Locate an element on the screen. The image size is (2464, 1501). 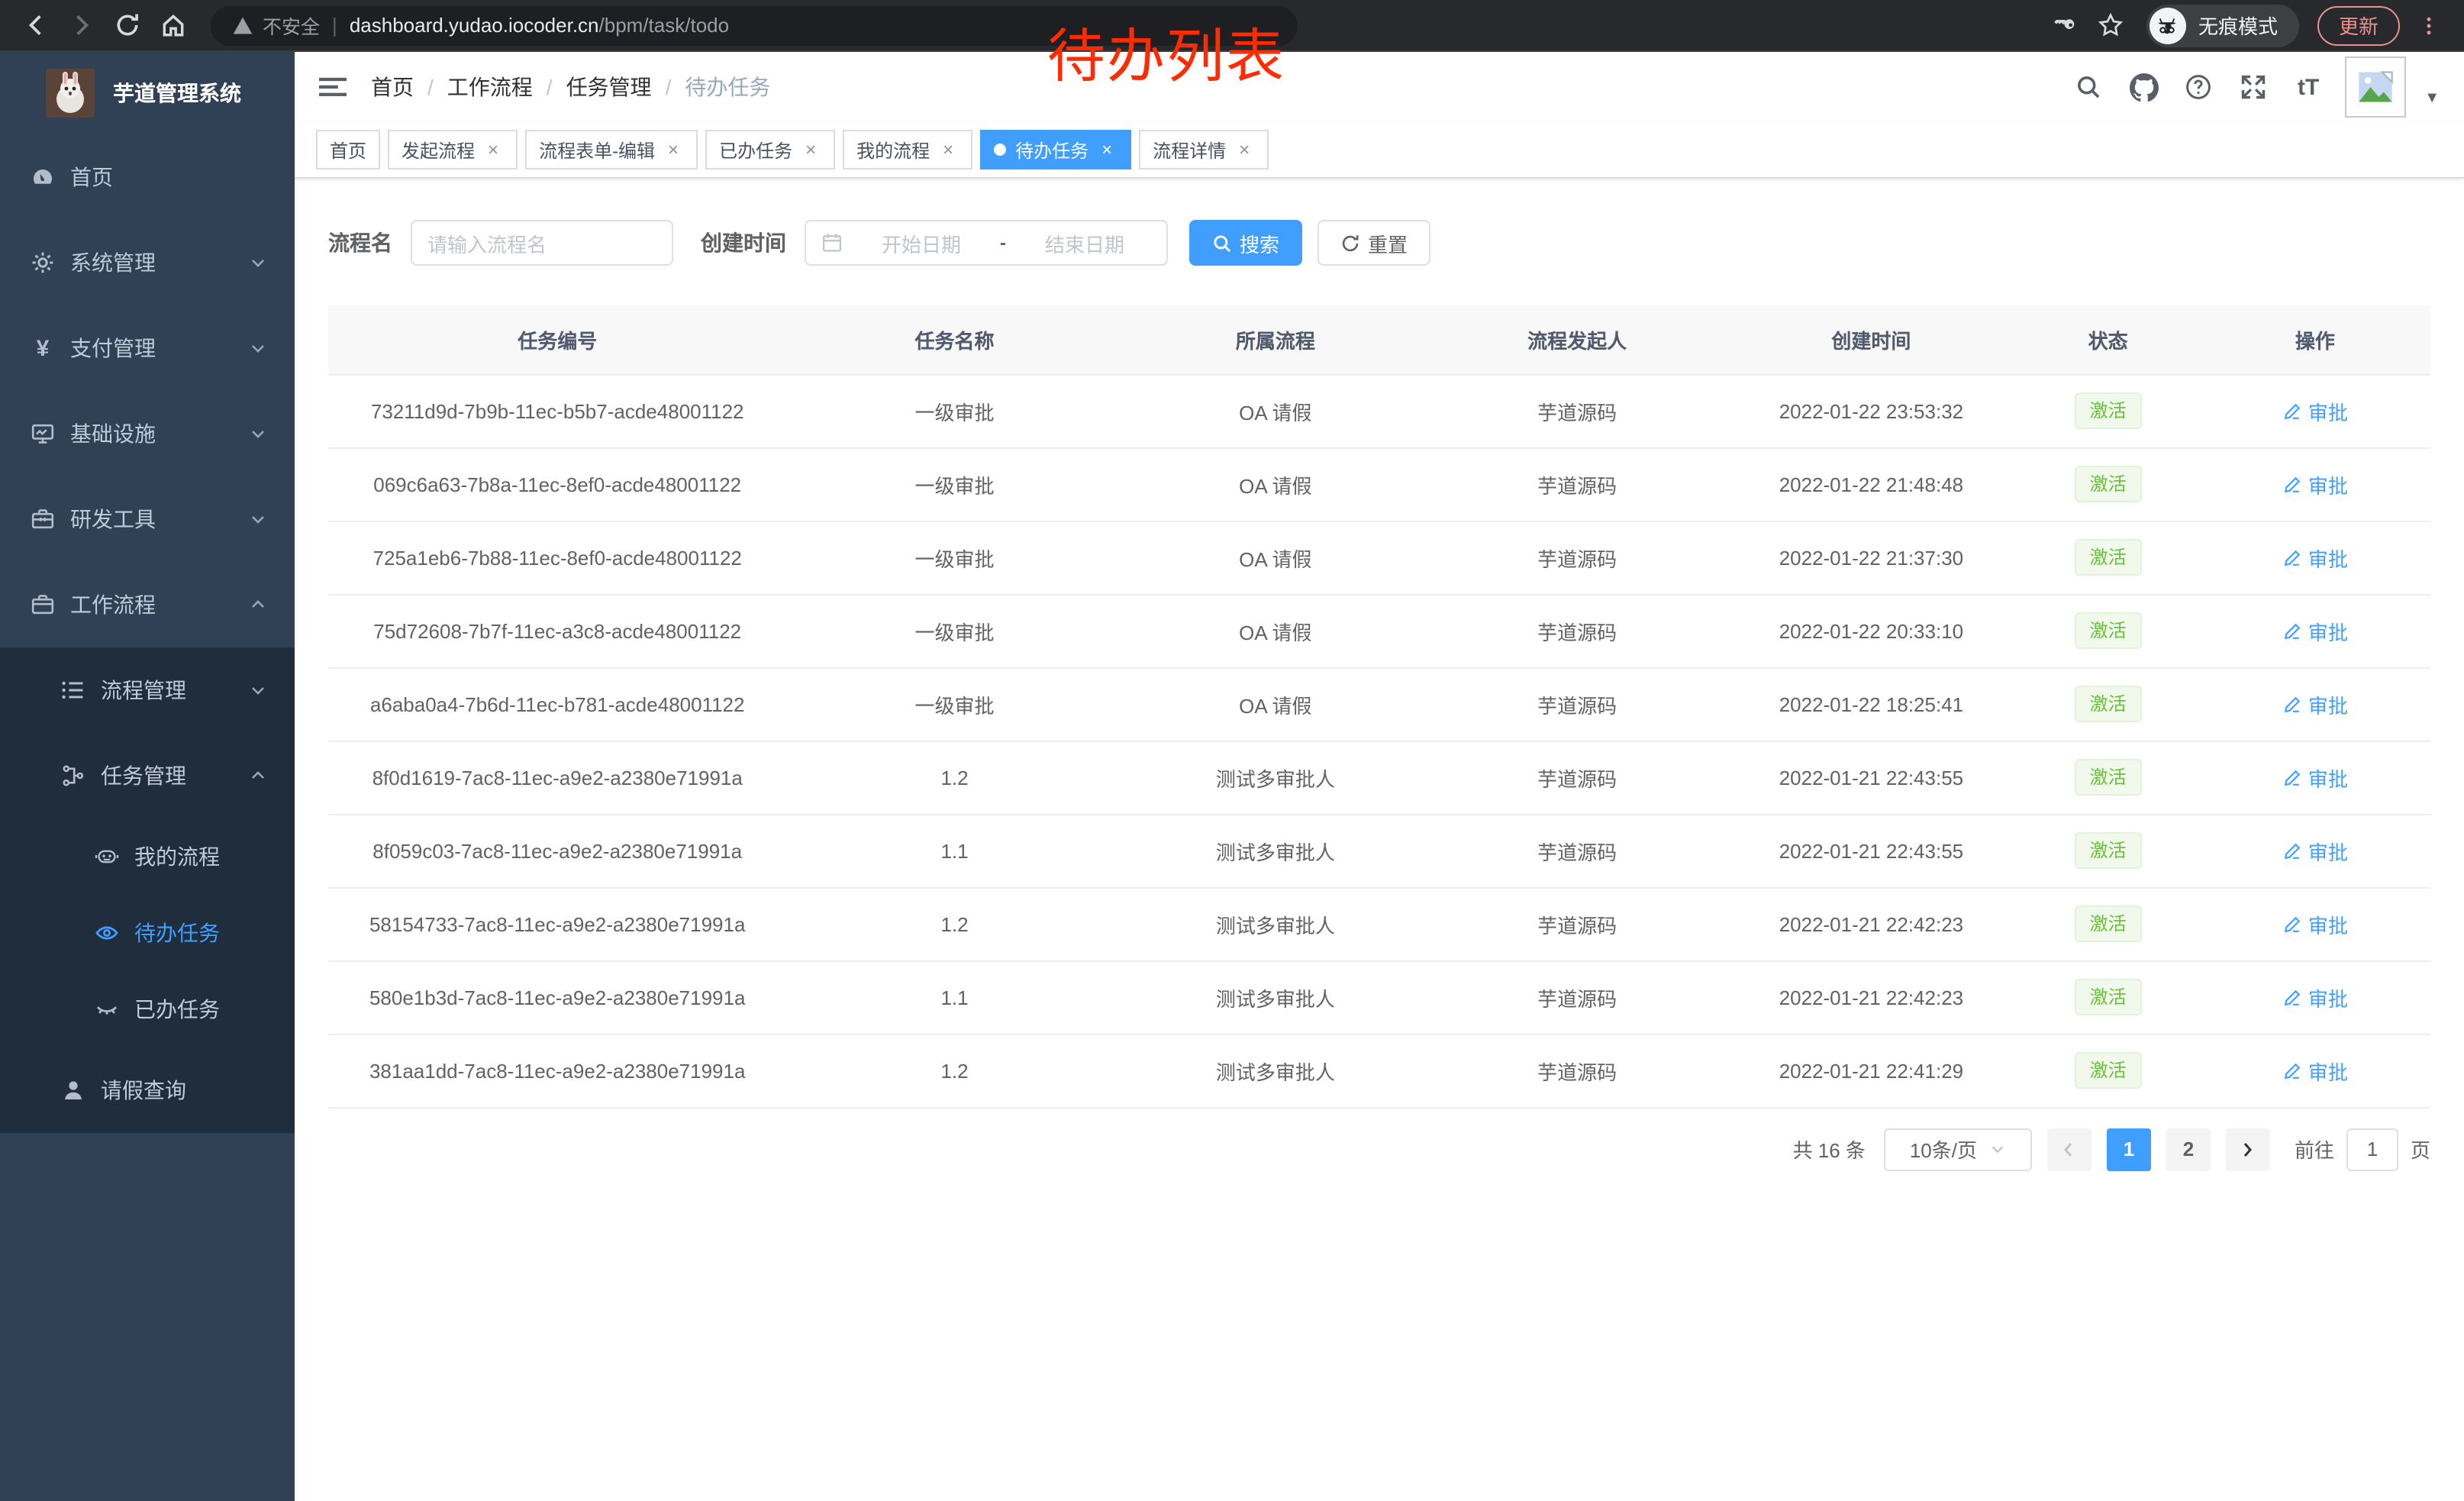
pagination: 共 16 条 10条/页 1 2 前往 1 is located at coordinates (1379, 1149).